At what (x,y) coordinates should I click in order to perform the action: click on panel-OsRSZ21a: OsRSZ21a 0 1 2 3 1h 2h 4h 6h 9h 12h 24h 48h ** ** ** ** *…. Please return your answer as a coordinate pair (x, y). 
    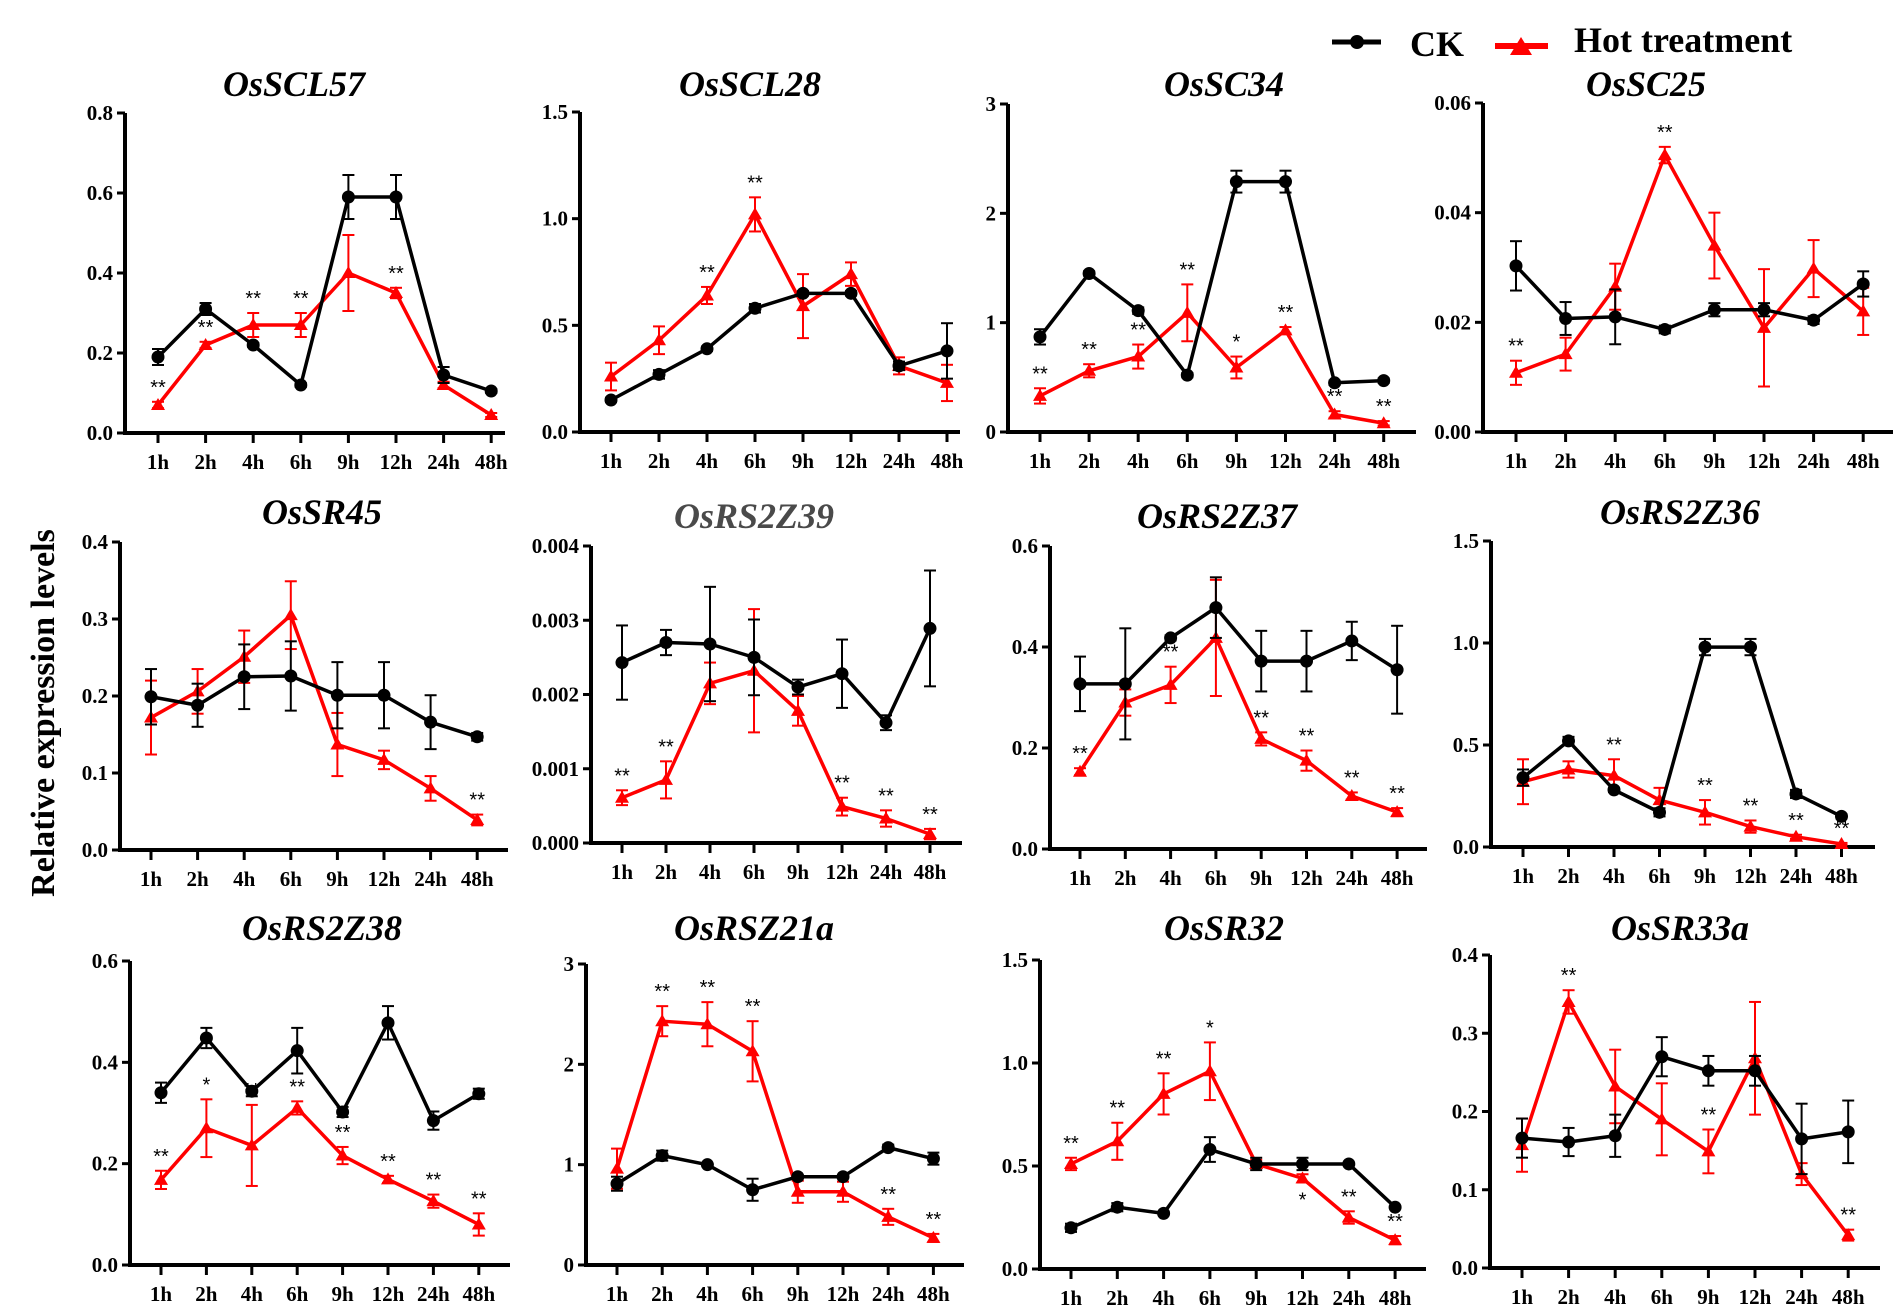
    Looking at the image, I should click on (764, 1107).